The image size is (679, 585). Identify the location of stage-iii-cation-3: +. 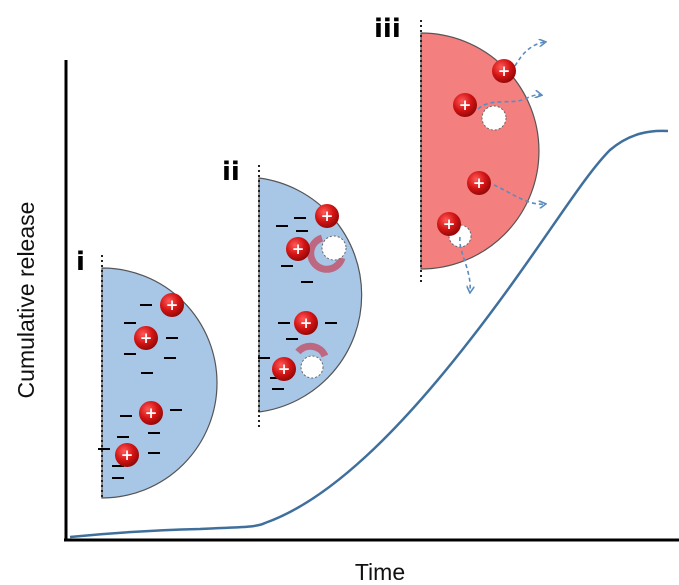
(479, 183).